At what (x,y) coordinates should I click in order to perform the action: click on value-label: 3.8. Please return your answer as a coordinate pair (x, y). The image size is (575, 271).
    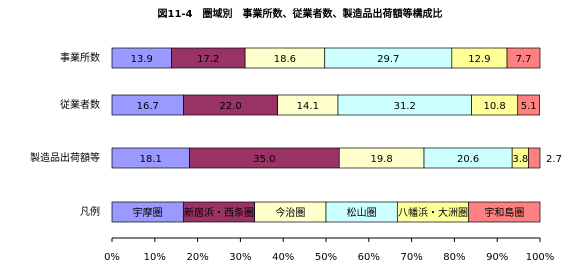
    Looking at the image, I should click on (520, 159).